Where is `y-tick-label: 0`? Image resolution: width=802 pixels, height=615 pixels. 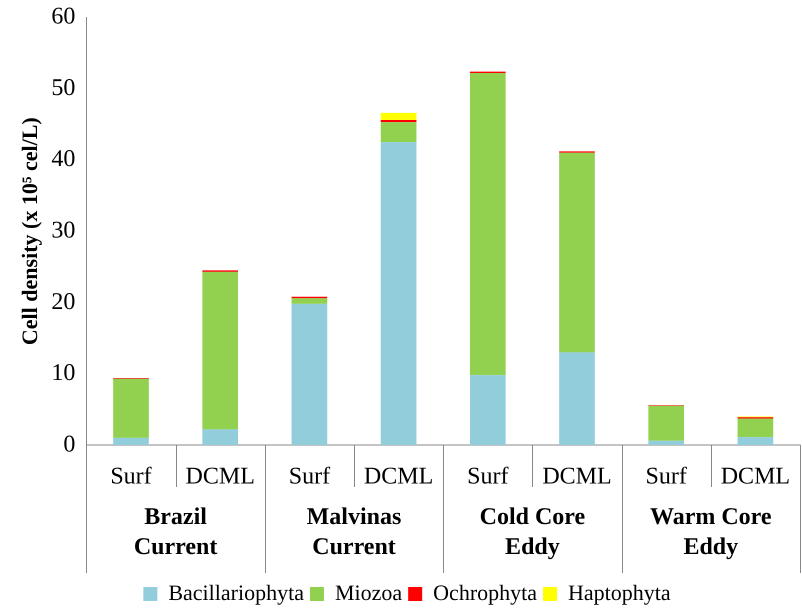 y-tick-label: 0 is located at coordinates (69, 444).